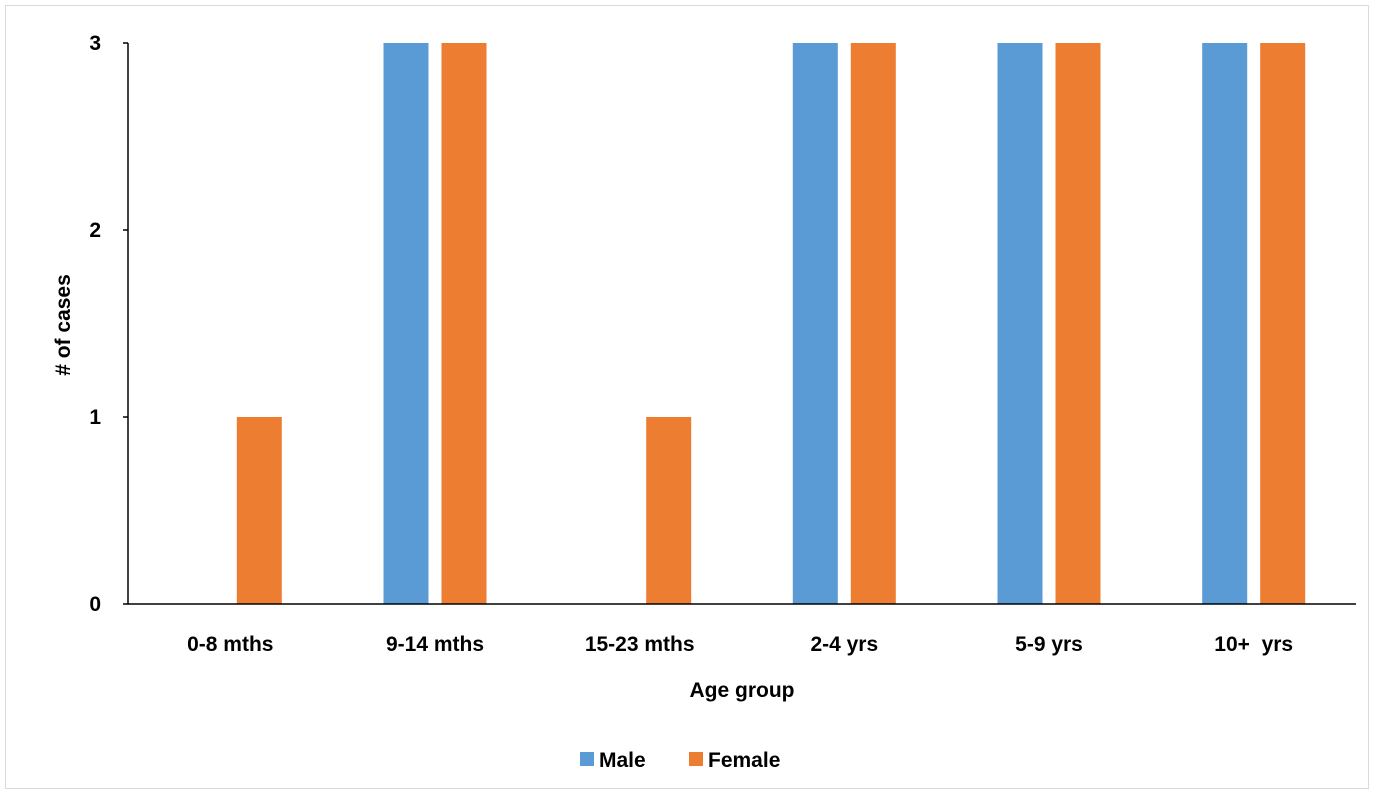  I want to click on x-tick-label: 2-4 yrs, so click(844, 644).